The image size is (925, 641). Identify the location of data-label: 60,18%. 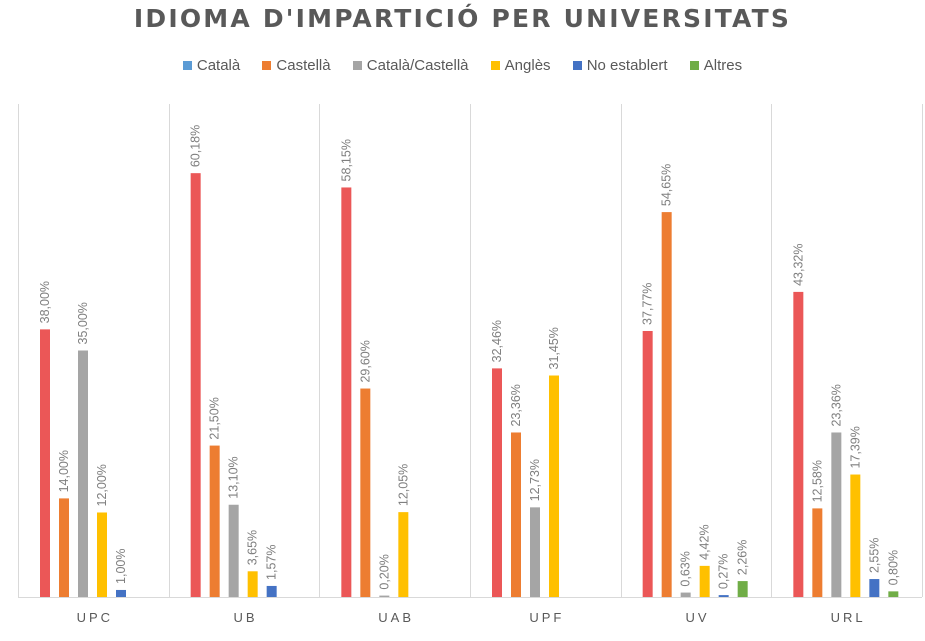
(196, 146).